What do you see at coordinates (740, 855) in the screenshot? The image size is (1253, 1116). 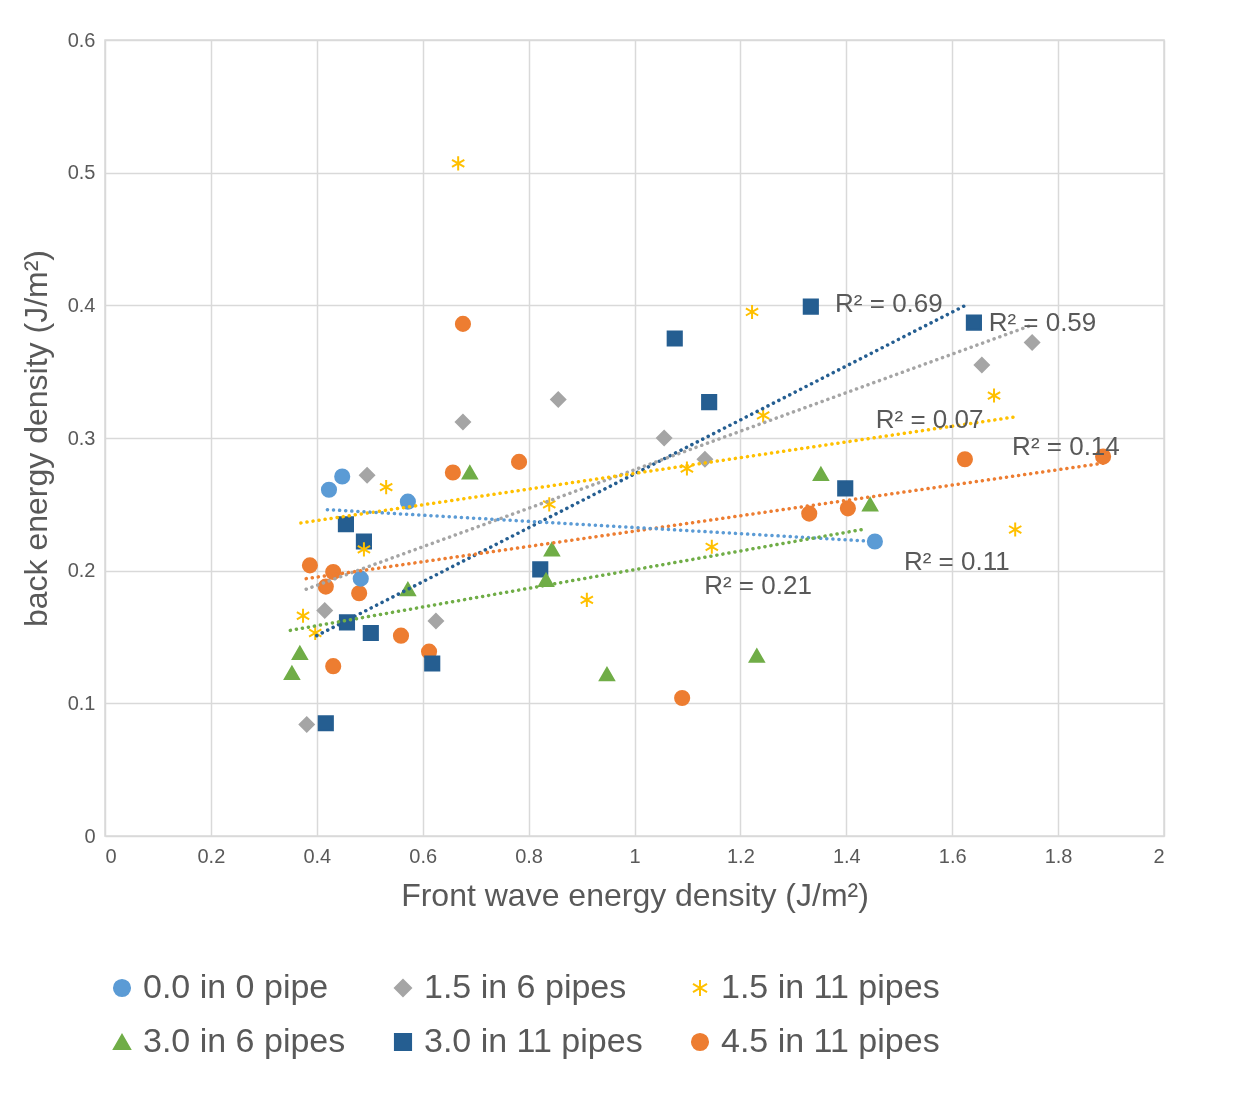 I see `x-tick-label: 1.2` at bounding box center [740, 855].